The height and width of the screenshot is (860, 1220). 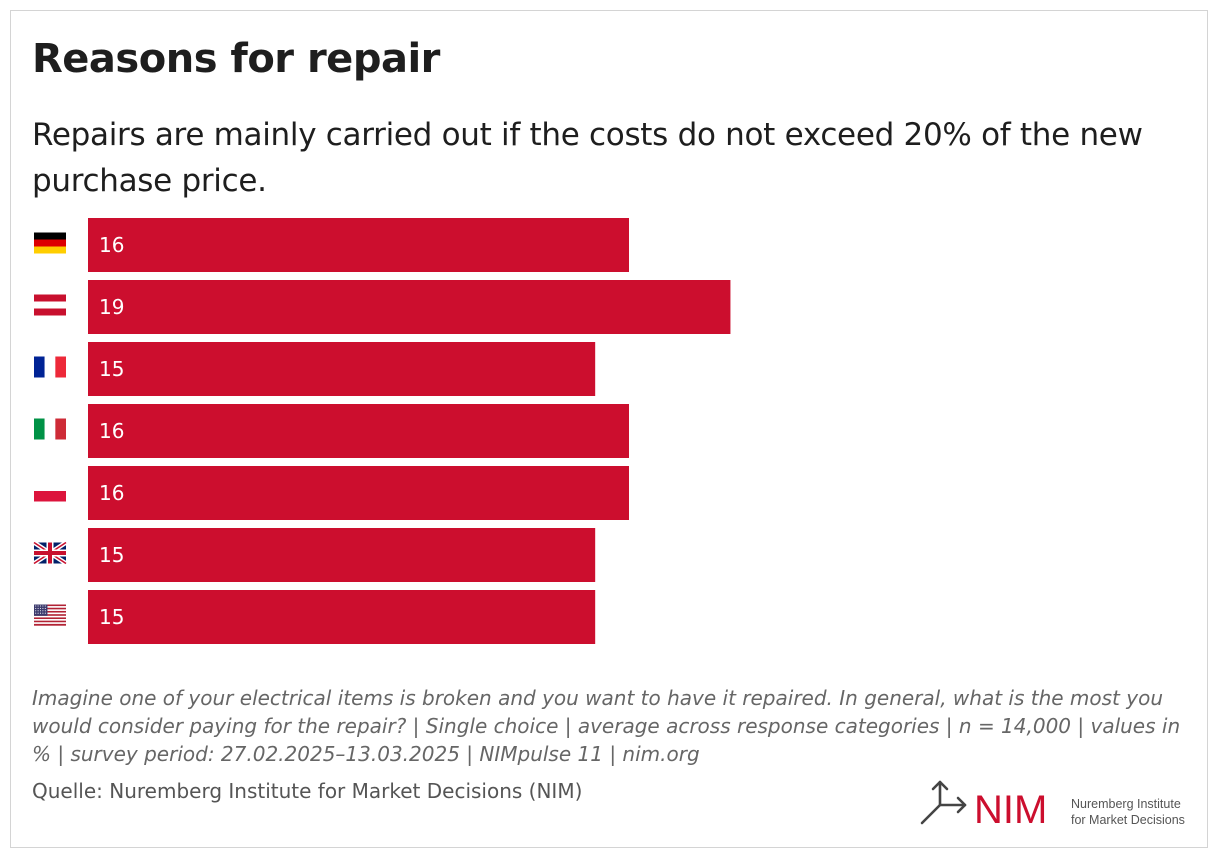 What do you see at coordinates (1128, 812) in the screenshot?
I see `nim-logo-text: Nuremberg Institute for Market Decisions` at bounding box center [1128, 812].